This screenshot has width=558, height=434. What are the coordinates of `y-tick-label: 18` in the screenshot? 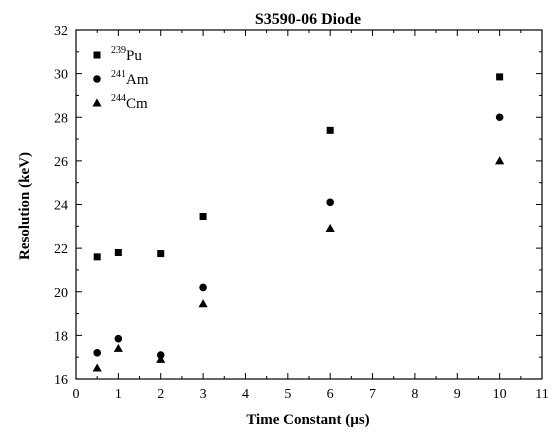 It's located at (61, 336).